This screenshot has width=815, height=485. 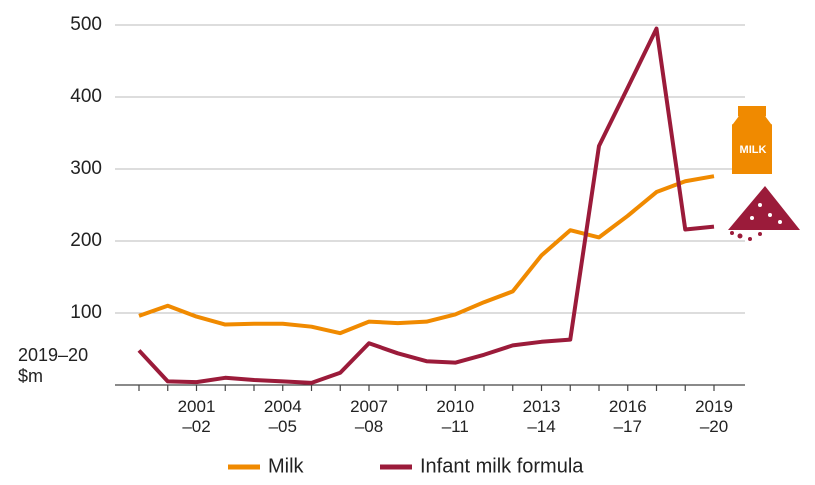 I want to click on x-tick-label: 2004 –05, so click(x=282, y=416).